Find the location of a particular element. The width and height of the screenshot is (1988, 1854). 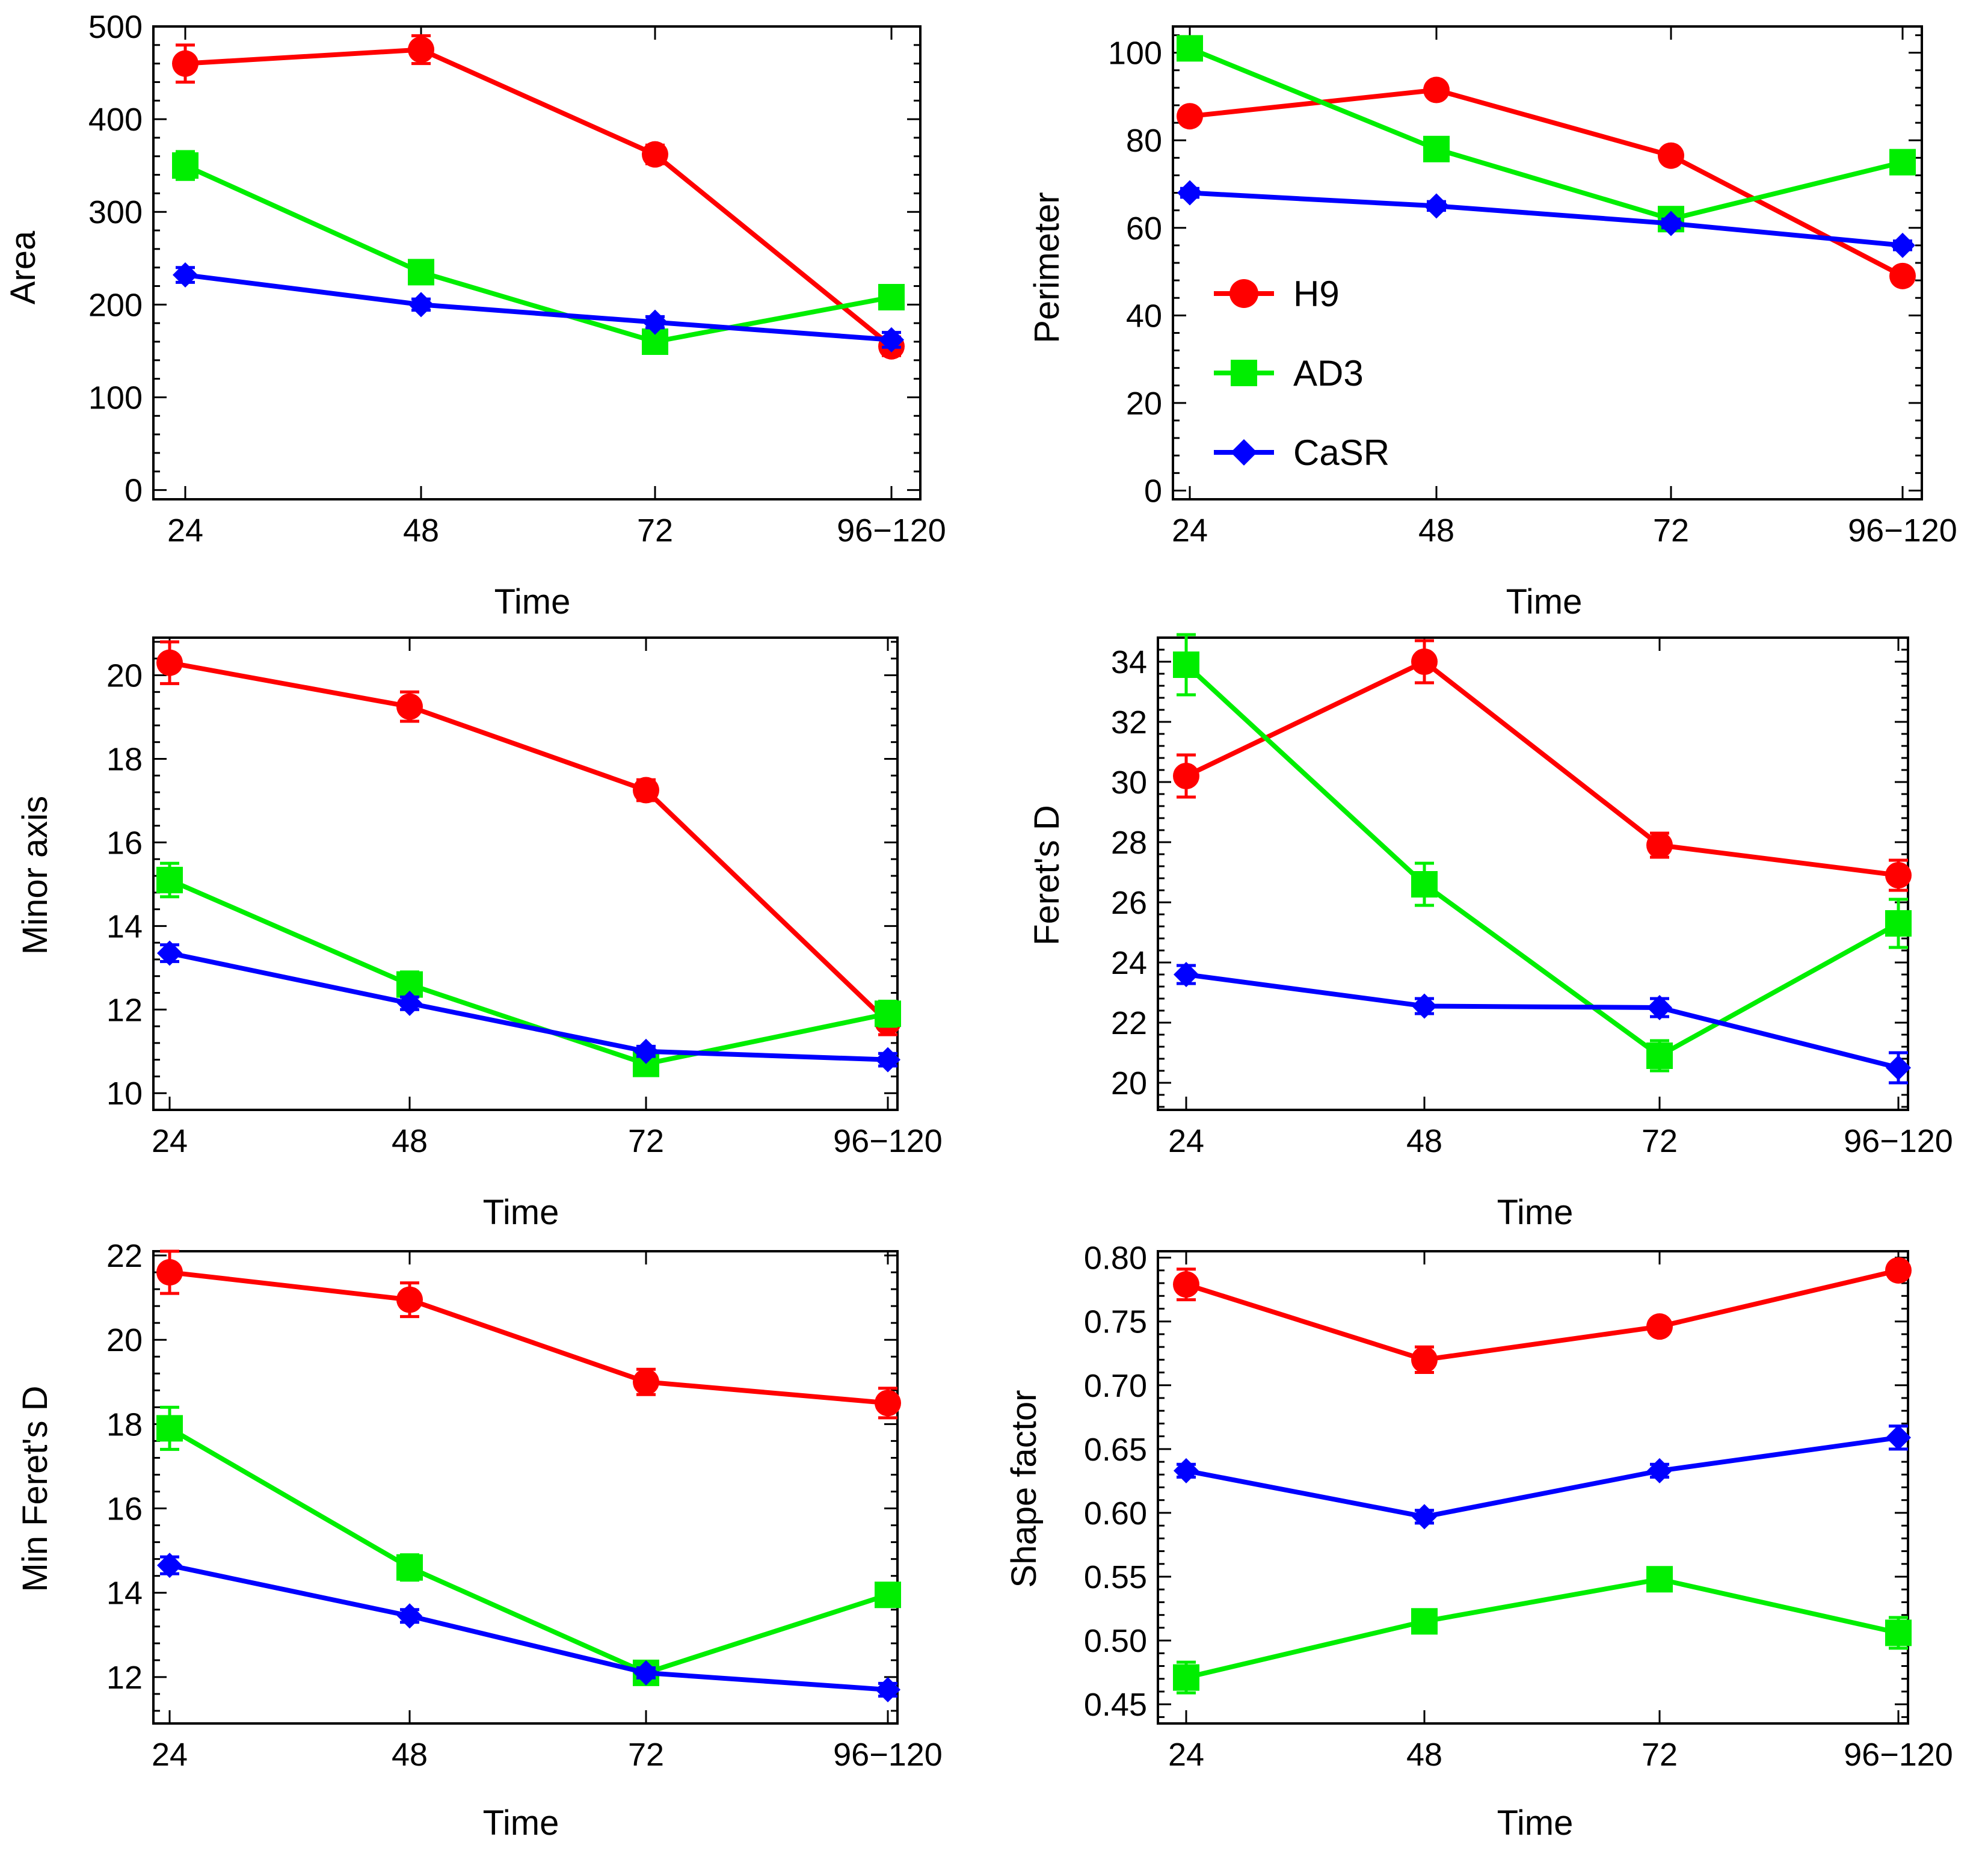

ferets-d-panel: Feret's D Time is located at coordinates (1300, 1018).